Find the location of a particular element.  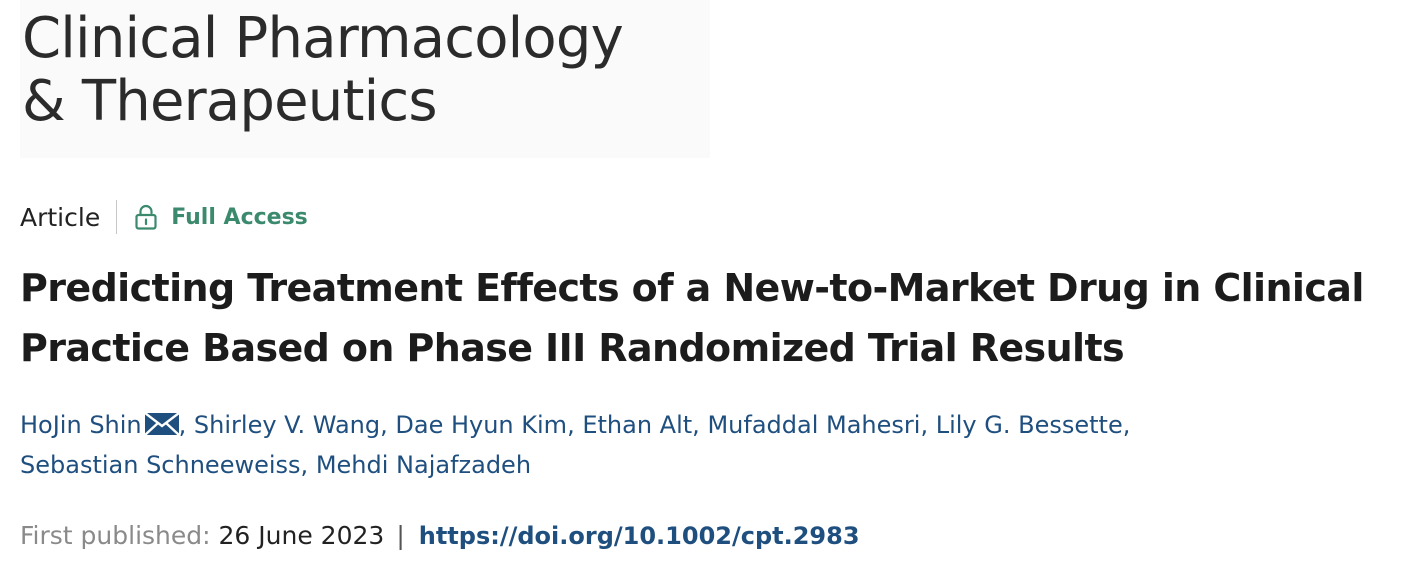

first-published-label: First published: is located at coordinates (115, 535).